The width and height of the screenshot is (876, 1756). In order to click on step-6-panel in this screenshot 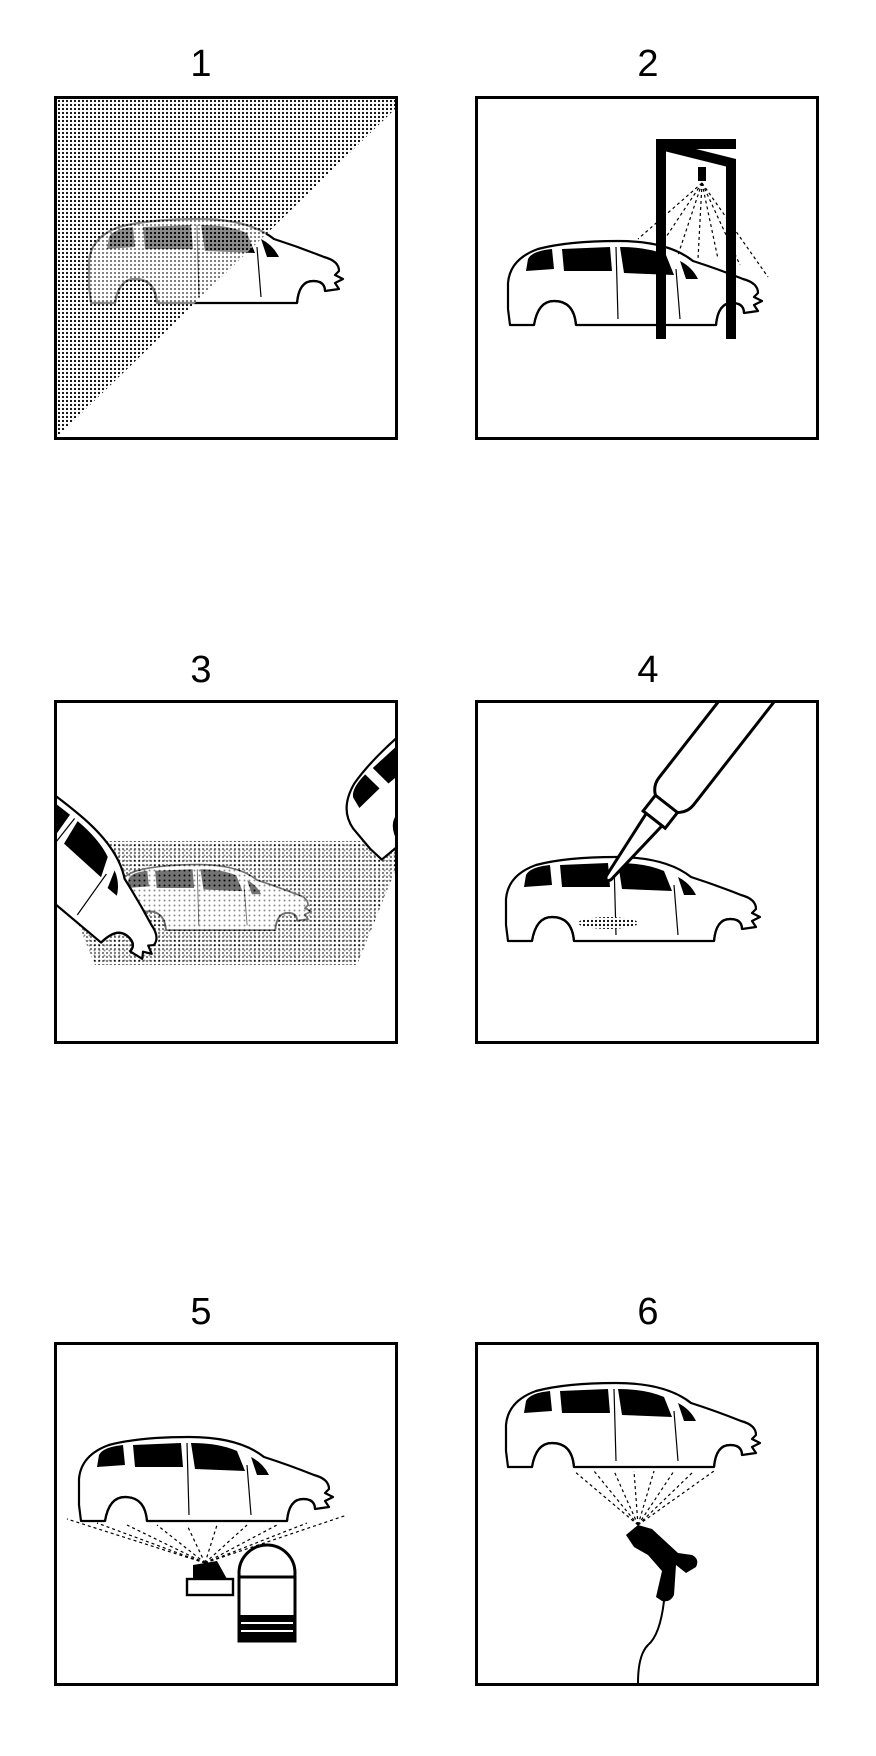, I will do `click(647, 1514)`.